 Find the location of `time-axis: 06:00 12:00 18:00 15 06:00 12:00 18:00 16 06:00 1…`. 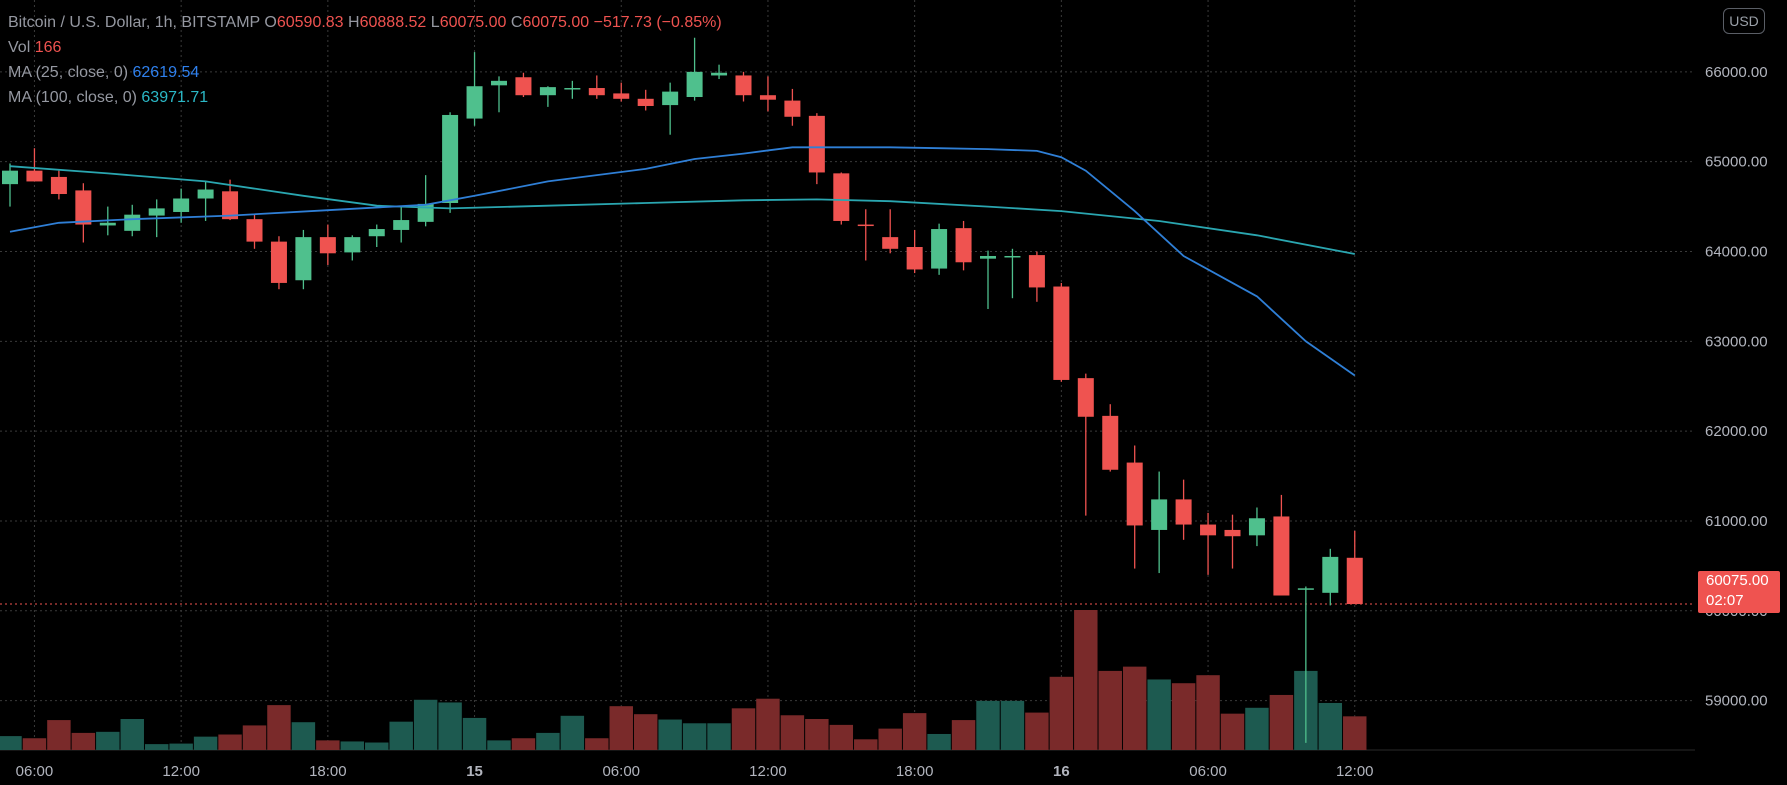

time-axis: 06:00 12:00 18:00 15 06:00 12:00 18:00 16 06:00 1… is located at coordinates (695, 771).